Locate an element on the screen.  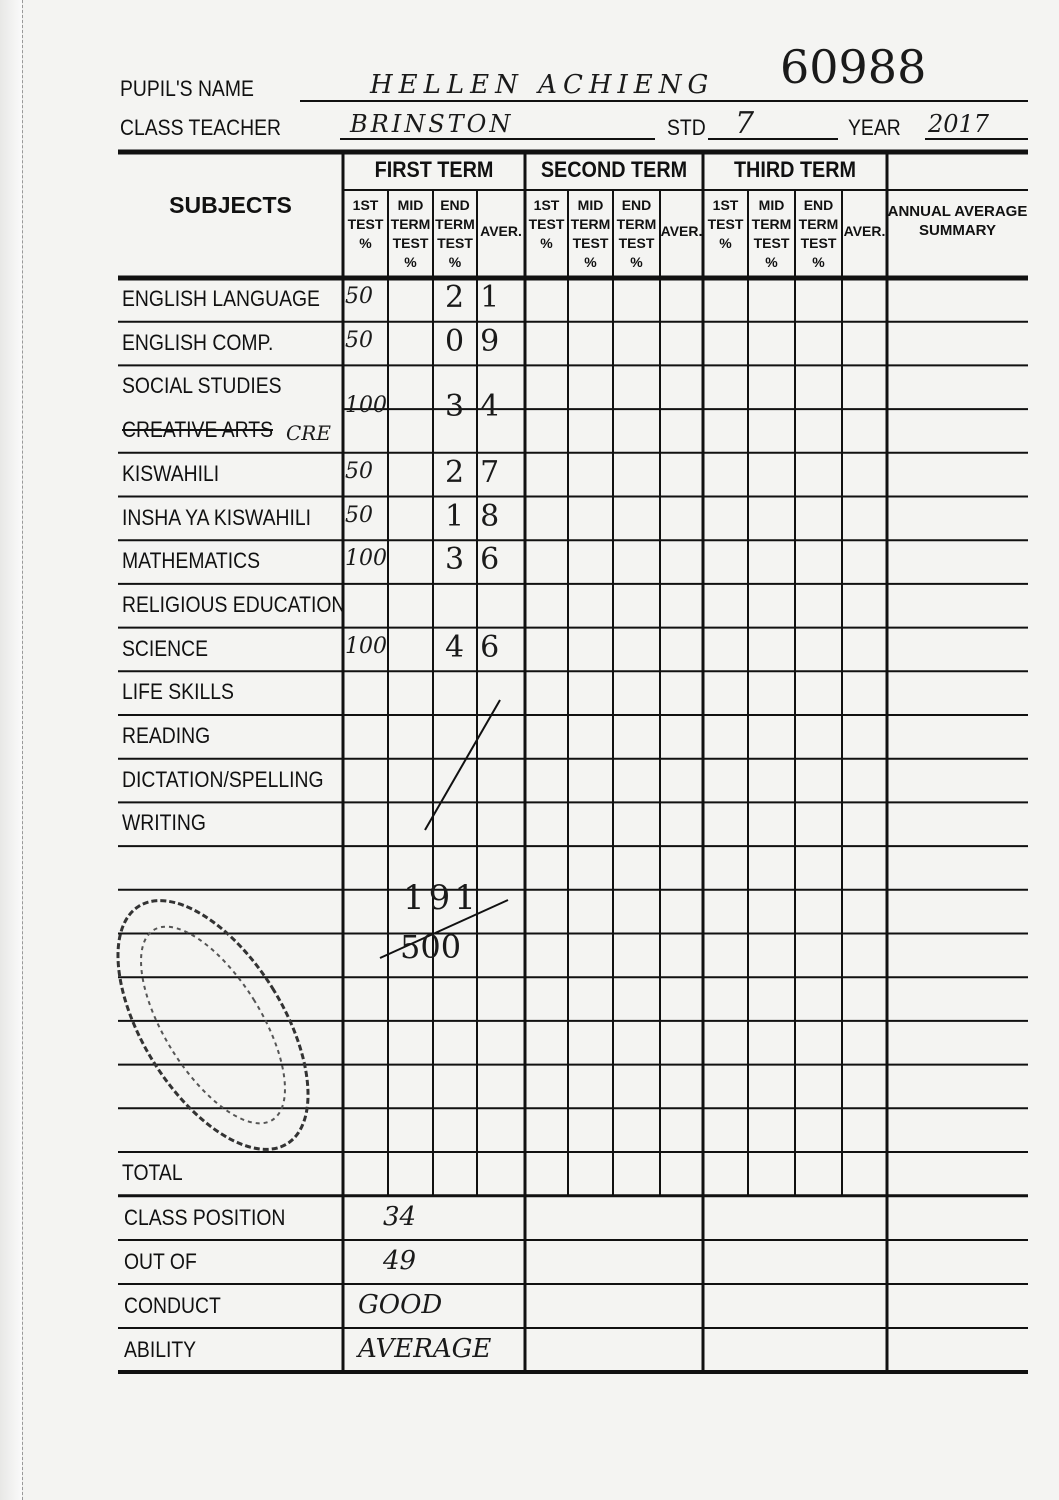
std-label: STD is located at coordinates (686, 127).